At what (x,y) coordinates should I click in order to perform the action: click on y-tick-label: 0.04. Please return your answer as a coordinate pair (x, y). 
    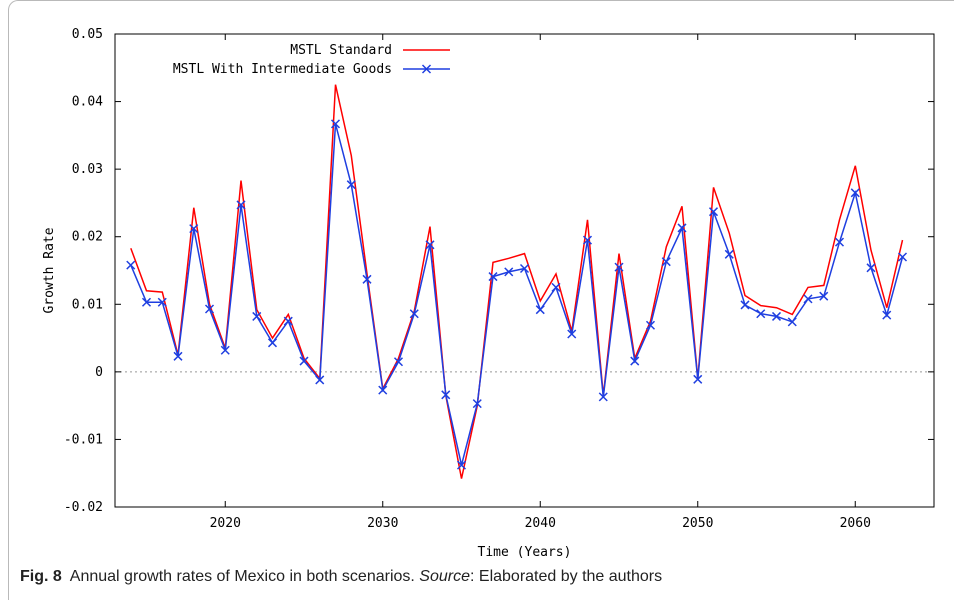
    Looking at the image, I should click on (87, 102).